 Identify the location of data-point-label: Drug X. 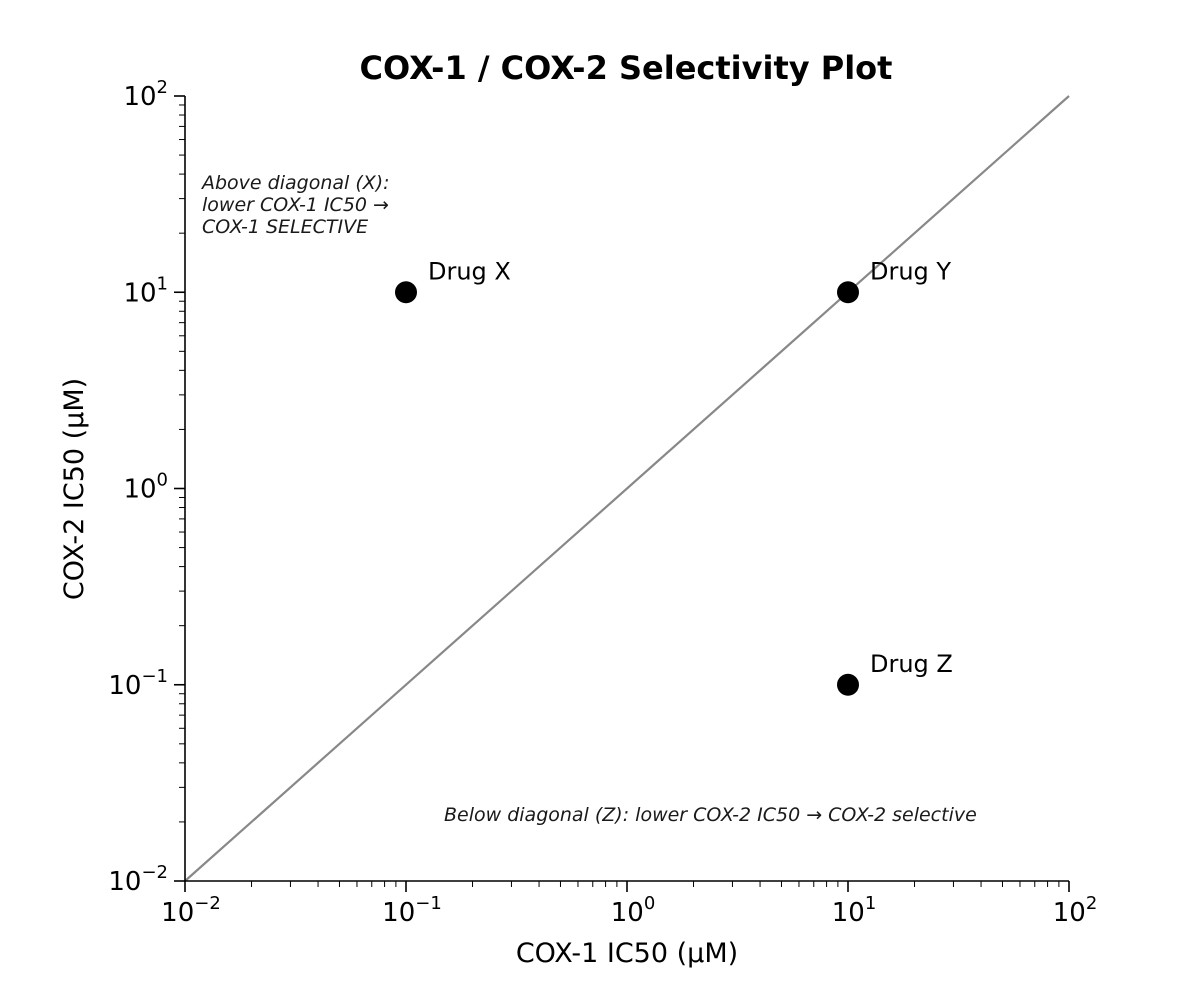
(469, 271).